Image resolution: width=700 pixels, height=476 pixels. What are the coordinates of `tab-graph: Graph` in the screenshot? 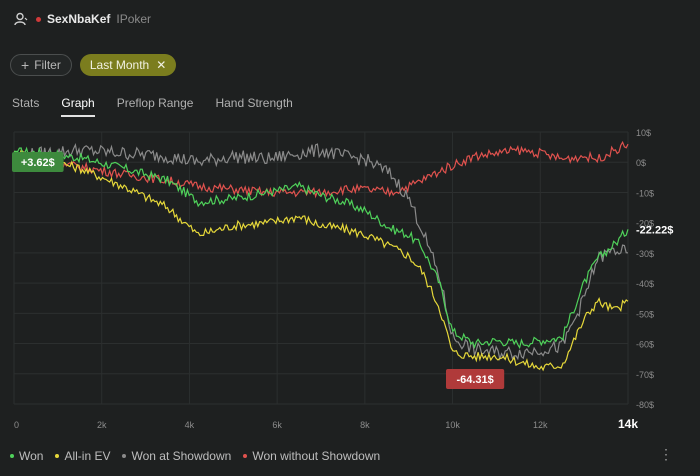 It's located at (78, 106).